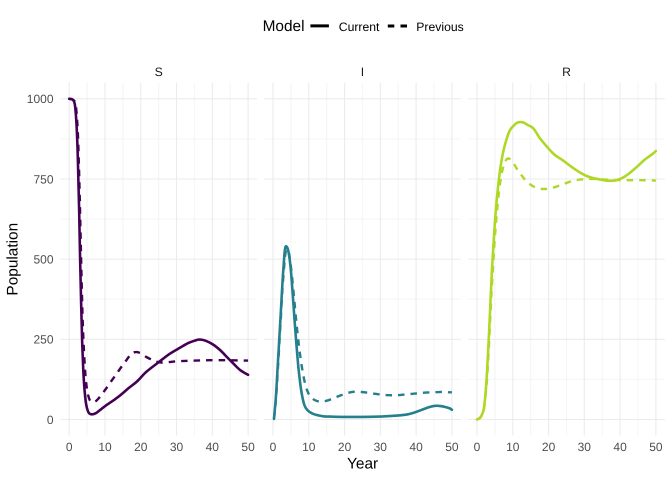 The height and width of the screenshot is (485, 672). I want to click on svg-text: 750, so click(43, 179).